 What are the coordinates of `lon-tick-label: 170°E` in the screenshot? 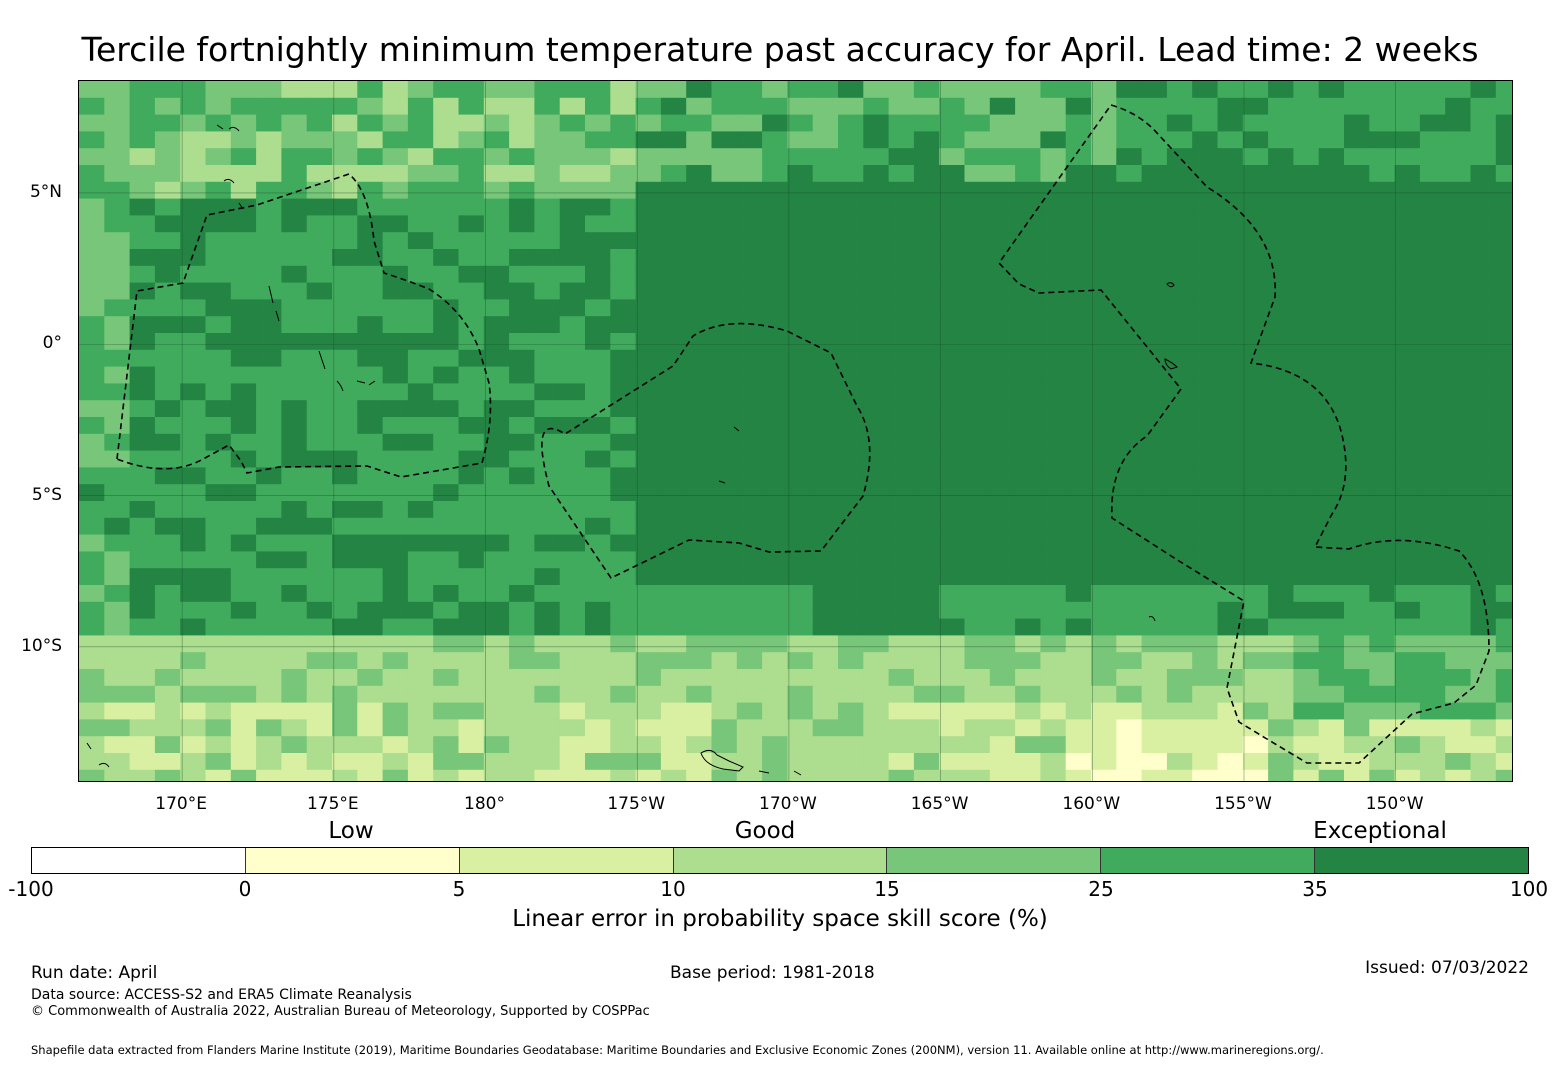 It's located at (181, 804).